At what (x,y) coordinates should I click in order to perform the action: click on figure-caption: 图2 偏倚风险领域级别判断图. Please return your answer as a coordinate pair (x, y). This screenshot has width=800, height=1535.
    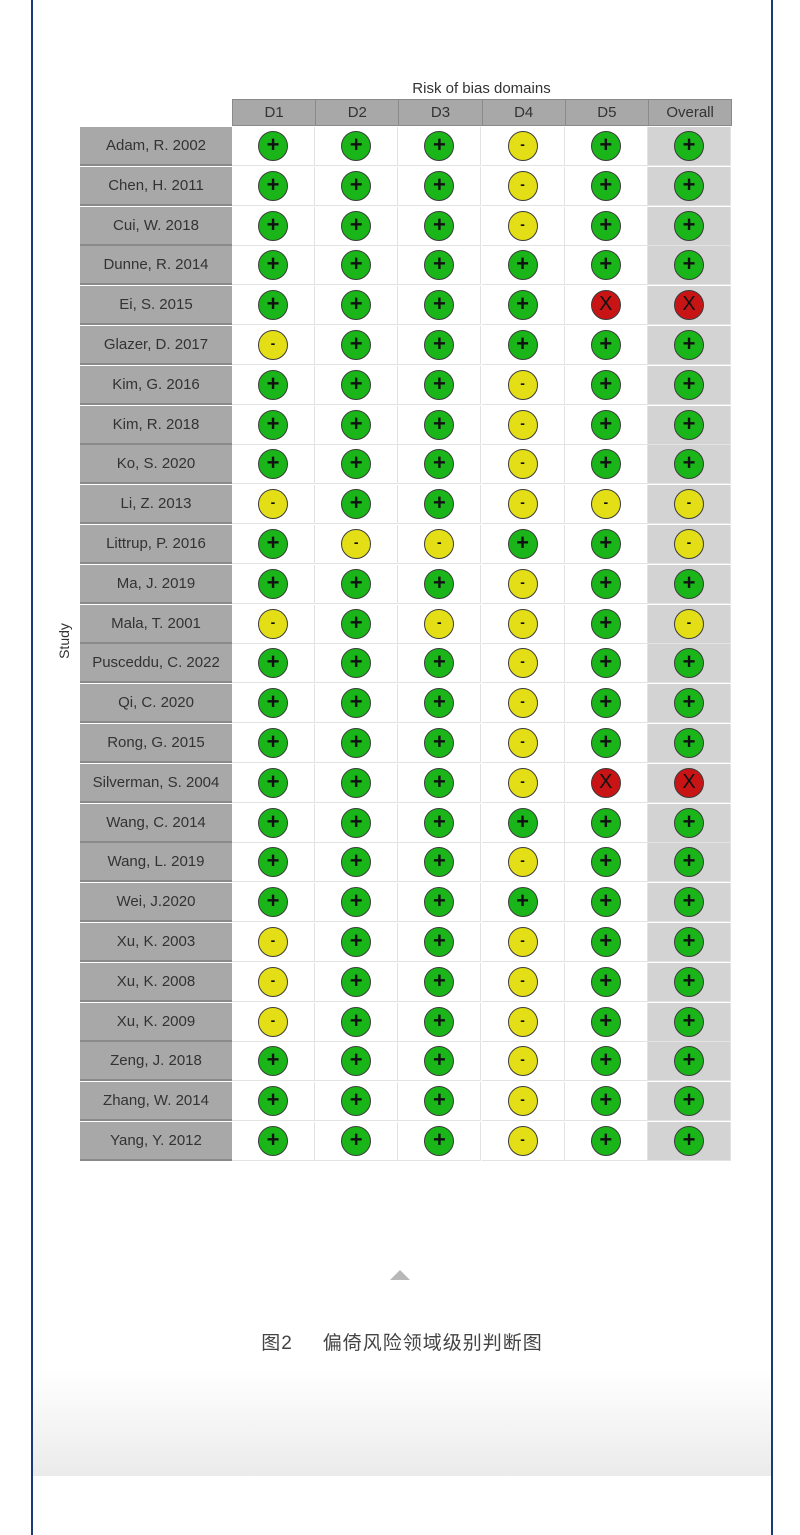
    Looking at the image, I should click on (402, 1341).